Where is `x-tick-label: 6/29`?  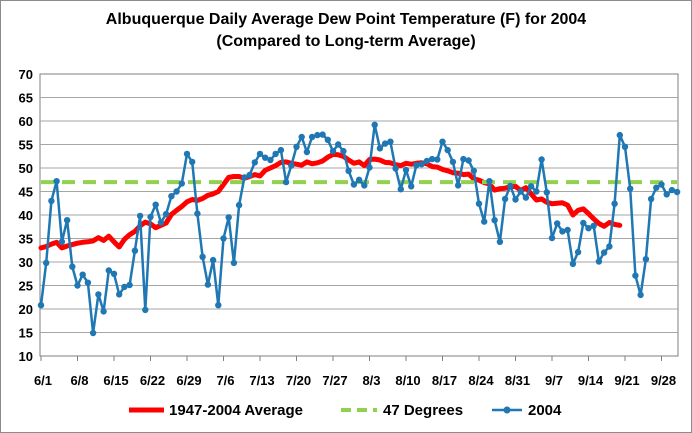
x-tick-label: 6/29 is located at coordinates (188, 380).